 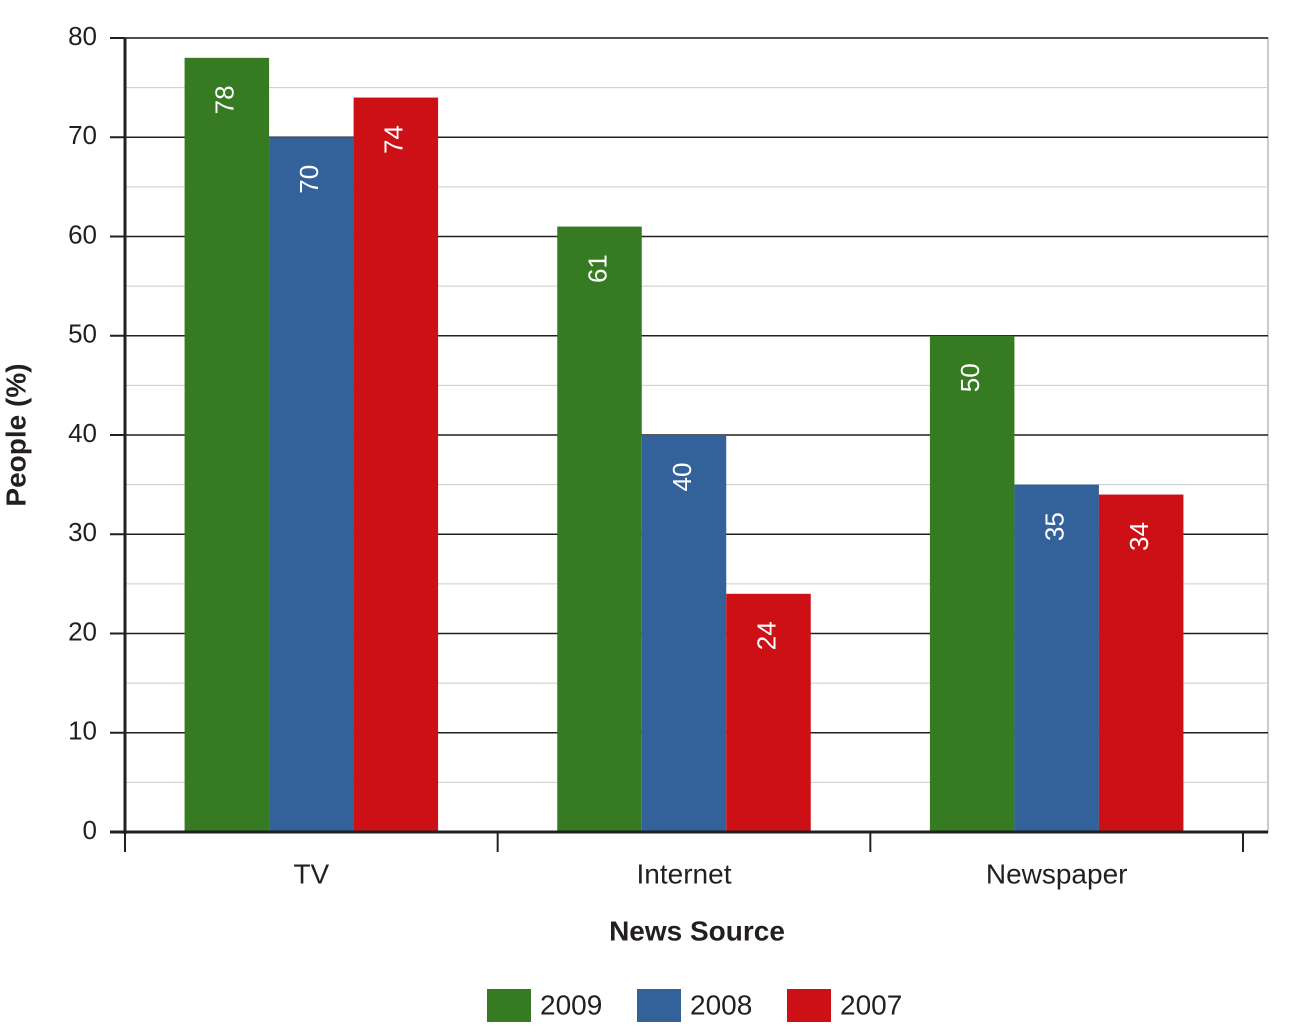 I want to click on x-tick-label: TV, so click(x=311, y=873).